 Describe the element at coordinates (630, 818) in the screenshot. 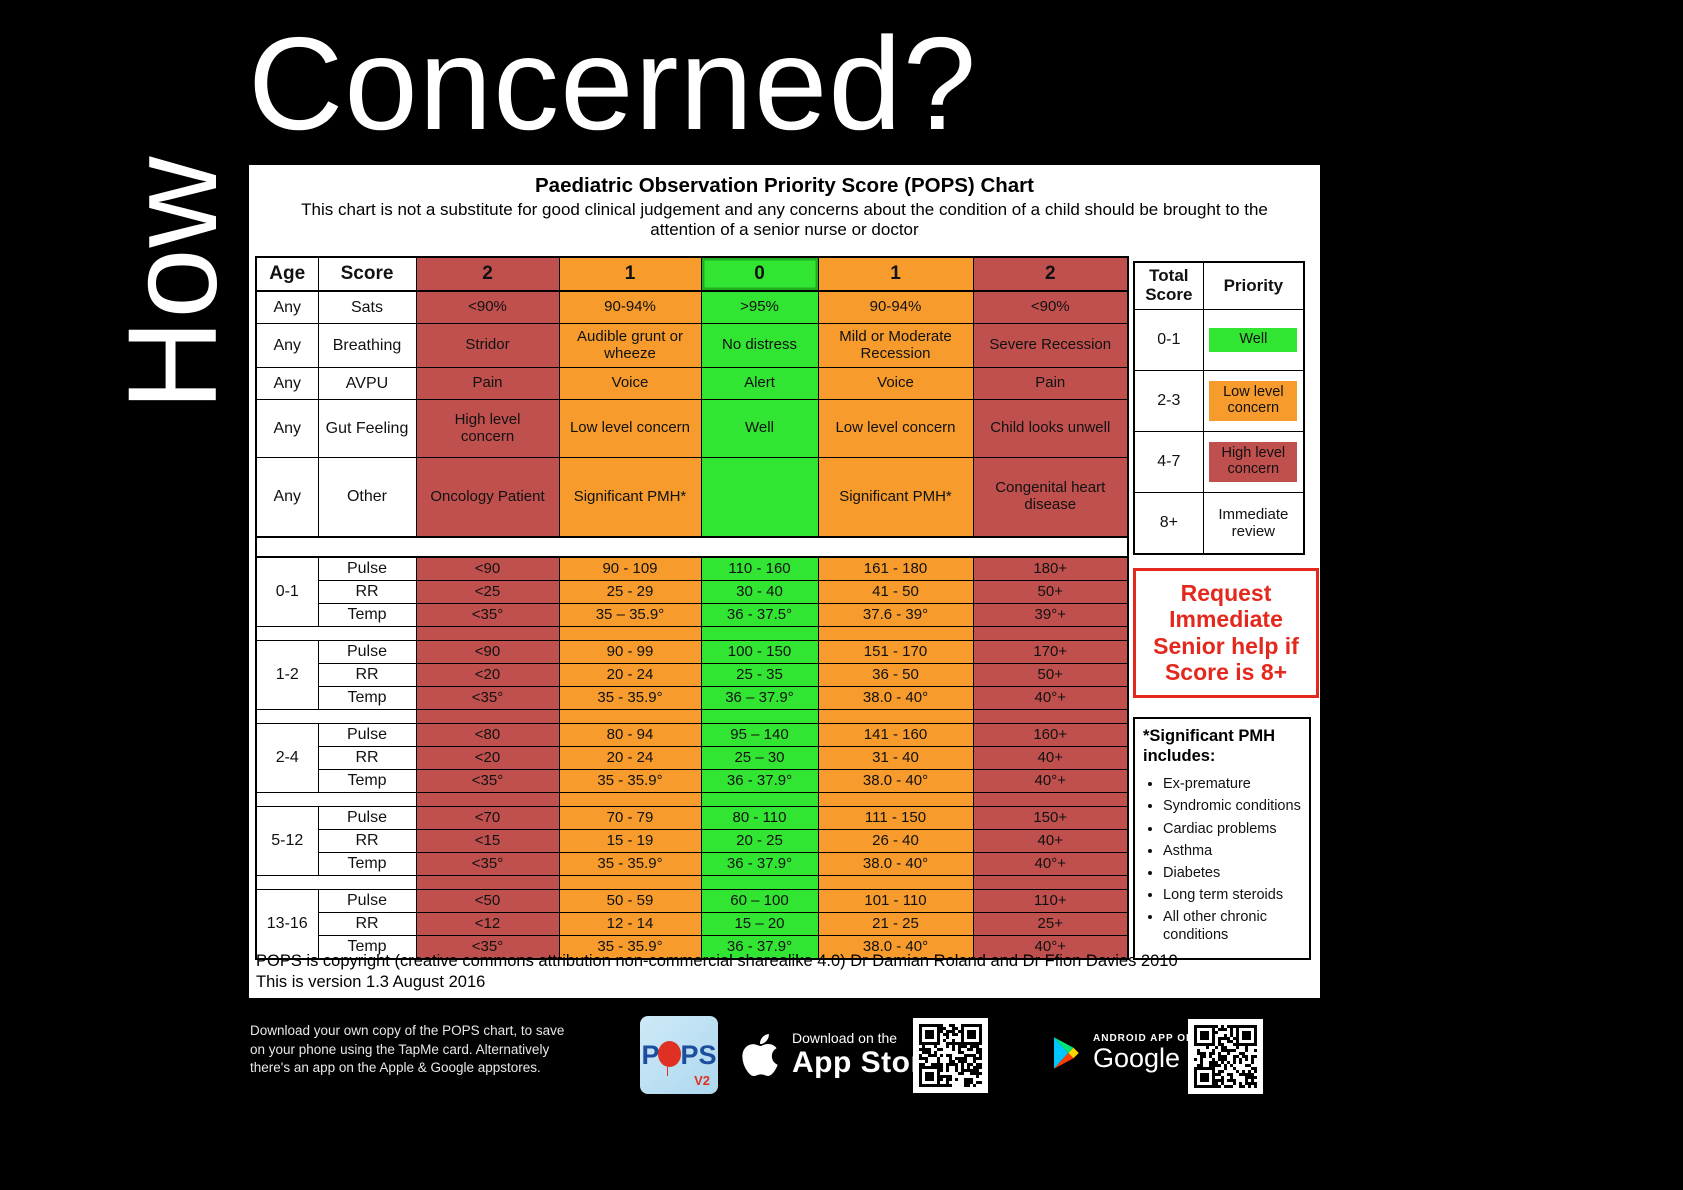

I see `table-cell: 70 - 79` at that location.